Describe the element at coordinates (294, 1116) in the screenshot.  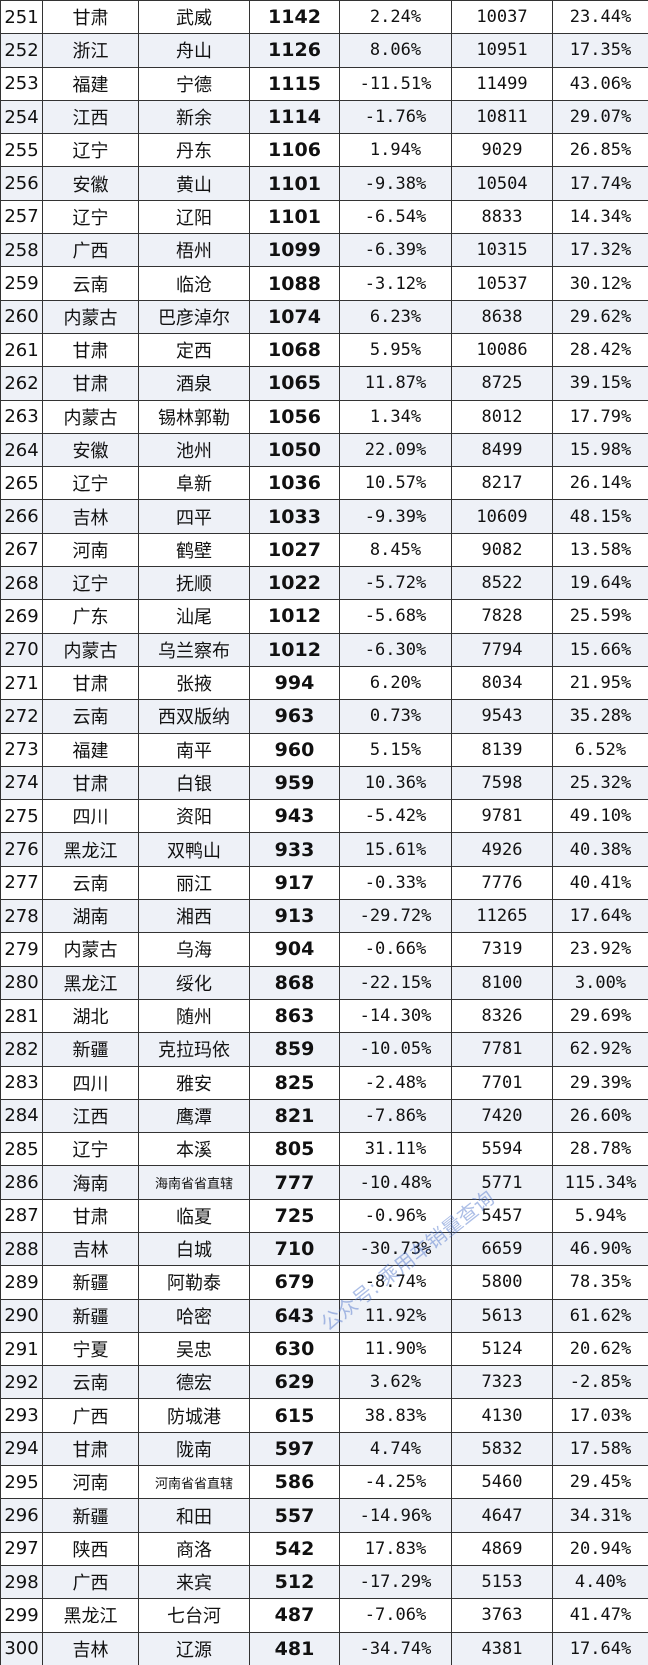
I see `sales-cell: 821` at that location.